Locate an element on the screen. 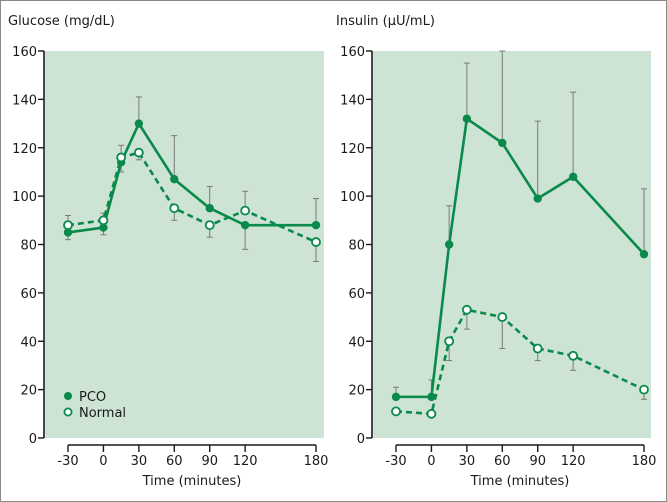  legend-pco-label: PCO is located at coordinates (92, 397).